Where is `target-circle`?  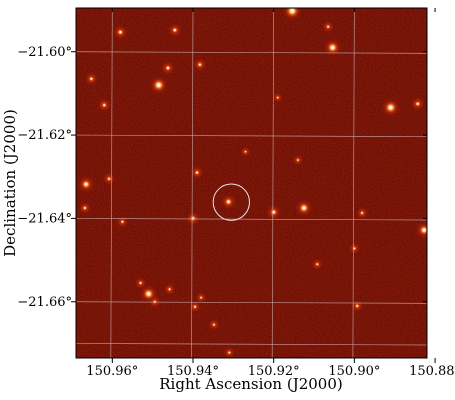
target-circle is located at coordinates (231, 202).